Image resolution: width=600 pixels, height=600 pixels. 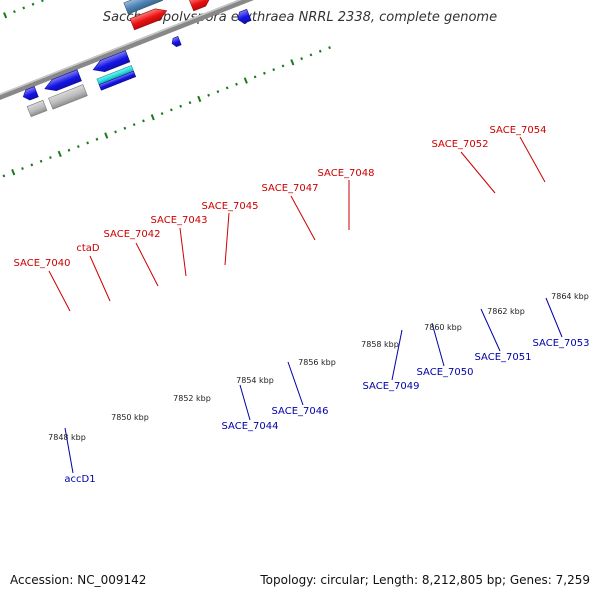 I want to click on gene-SACE_7049-domain, so click(x=37, y=108).